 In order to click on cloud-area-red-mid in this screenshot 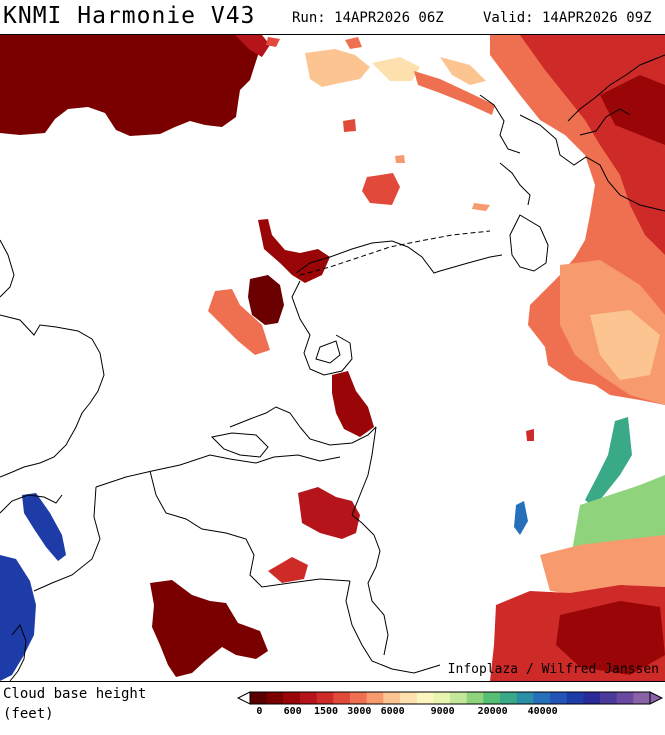, I will do `click(349, 125)`.